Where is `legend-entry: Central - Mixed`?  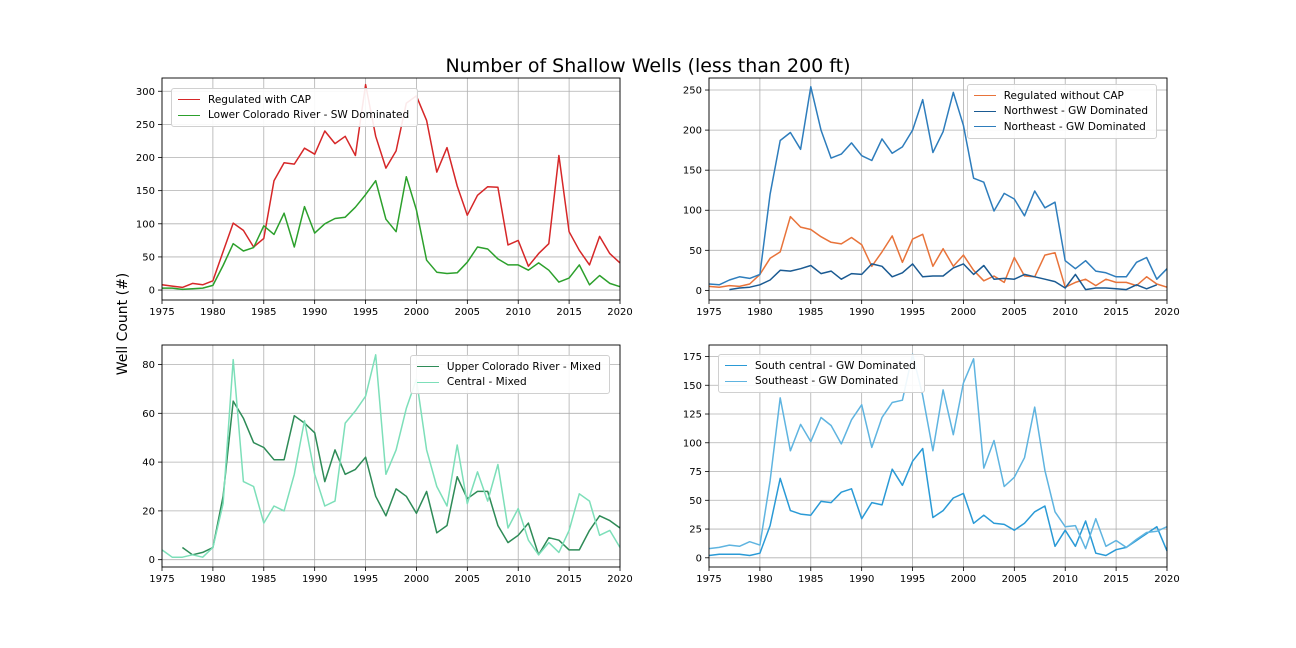
legend-entry: Central - Mixed is located at coordinates (508, 383).